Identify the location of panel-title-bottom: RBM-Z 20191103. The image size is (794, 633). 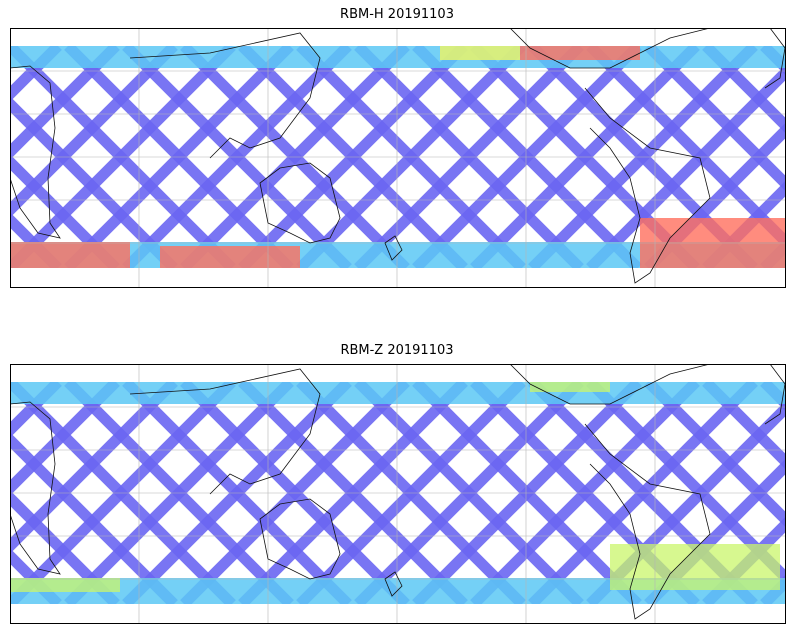
(397, 350).